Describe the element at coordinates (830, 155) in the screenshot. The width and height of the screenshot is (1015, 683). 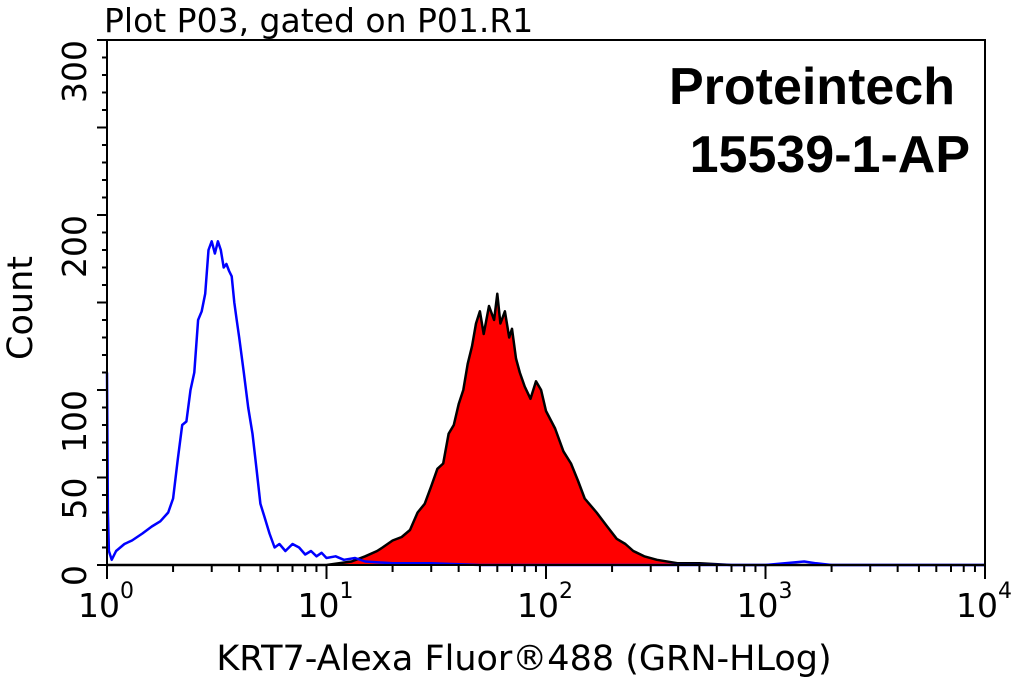
I see `catalog-number: 15539-1-AP` at that location.